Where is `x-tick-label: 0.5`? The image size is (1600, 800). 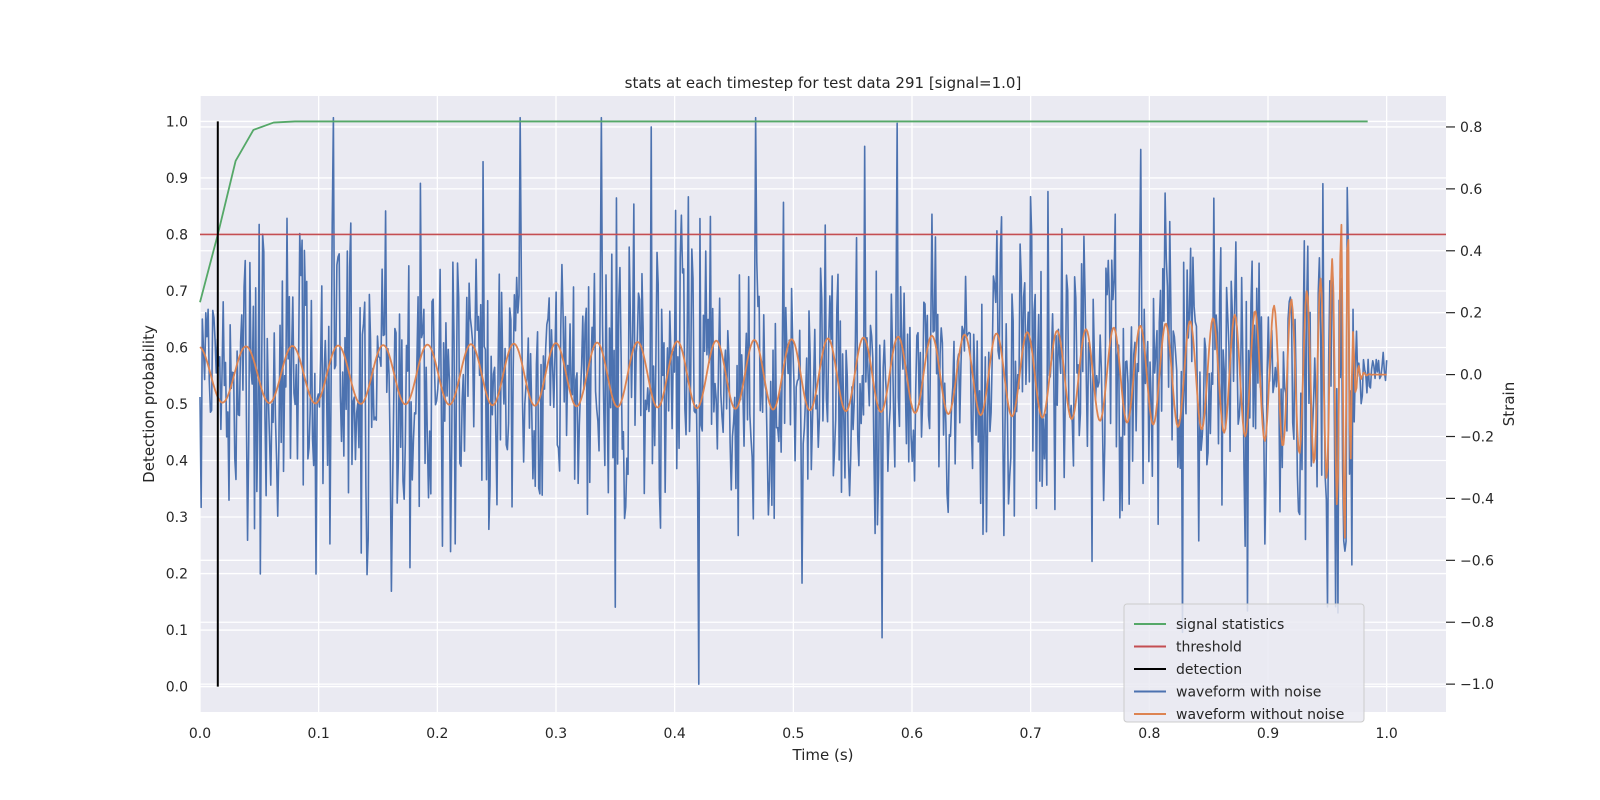
x-tick-label: 0.5 is located at coordinates (793, 734).